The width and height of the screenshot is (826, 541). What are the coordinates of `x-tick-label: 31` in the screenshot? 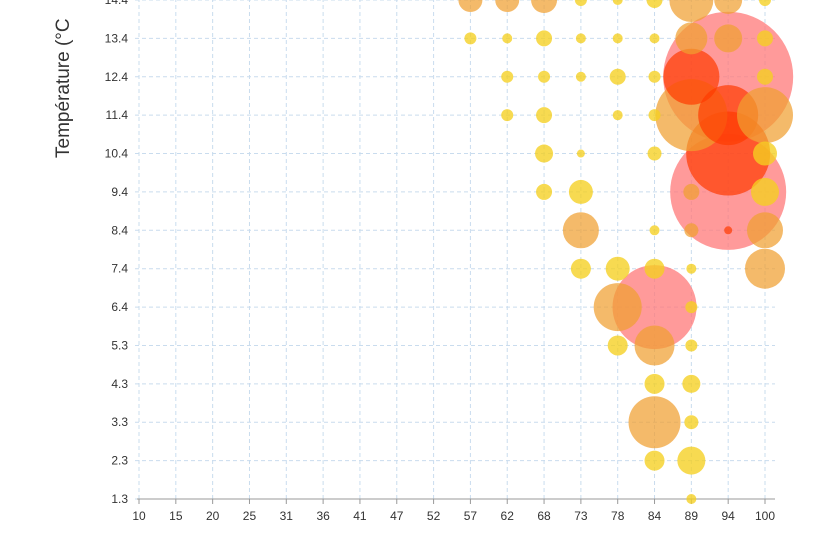 It's located at (287, 516).